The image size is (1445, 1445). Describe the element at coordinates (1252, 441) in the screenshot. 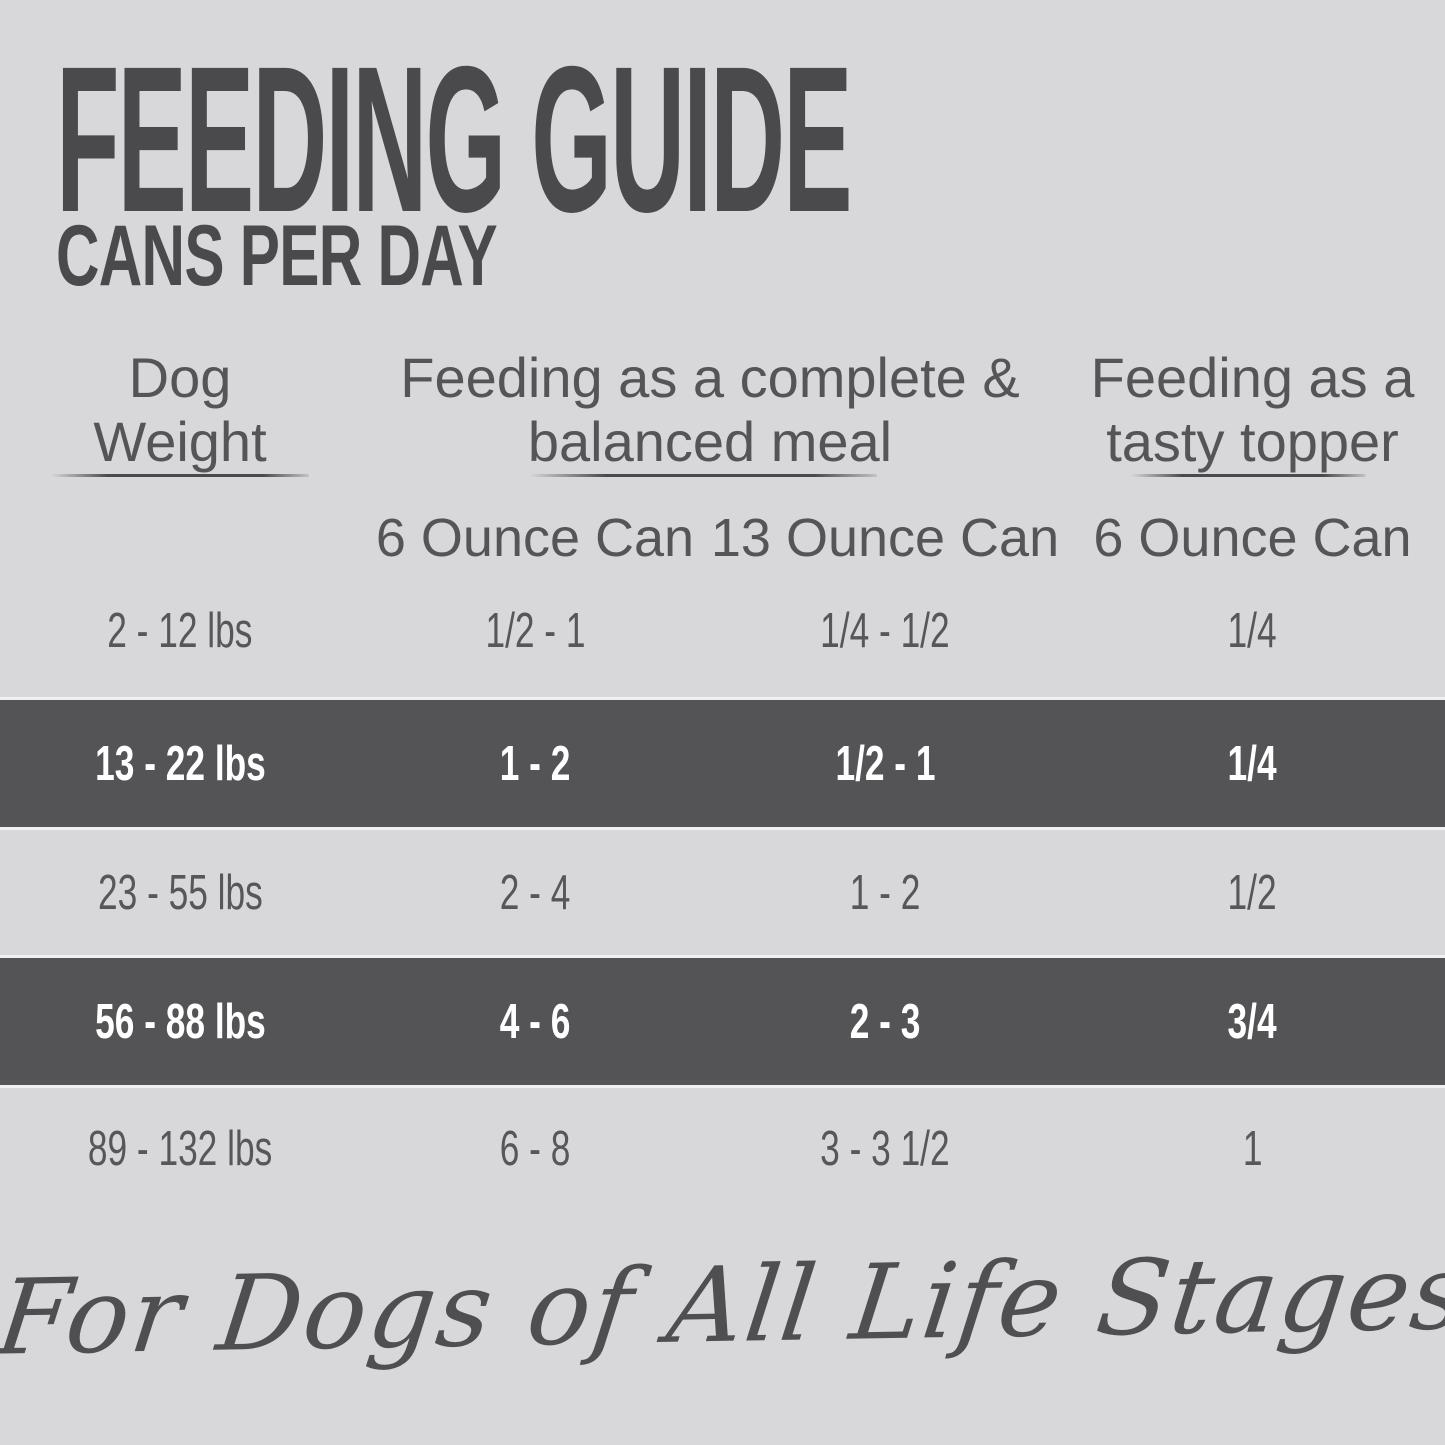

I see `column-header-line: tasty topper` at that location.